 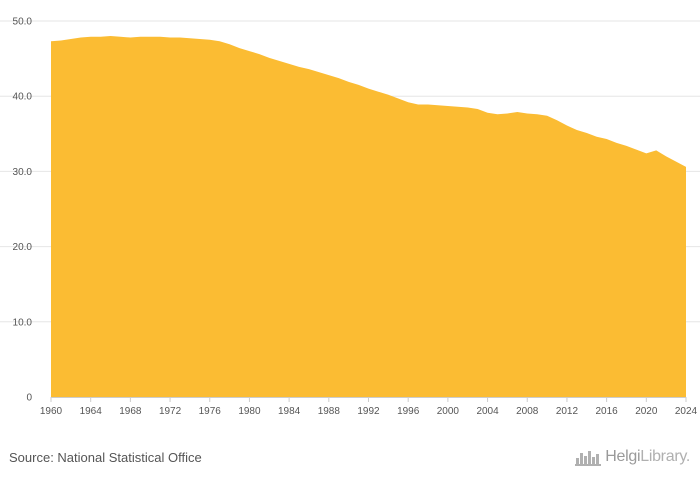 I want to click on x-tick-label: 1988, so click(x=329, y=411).